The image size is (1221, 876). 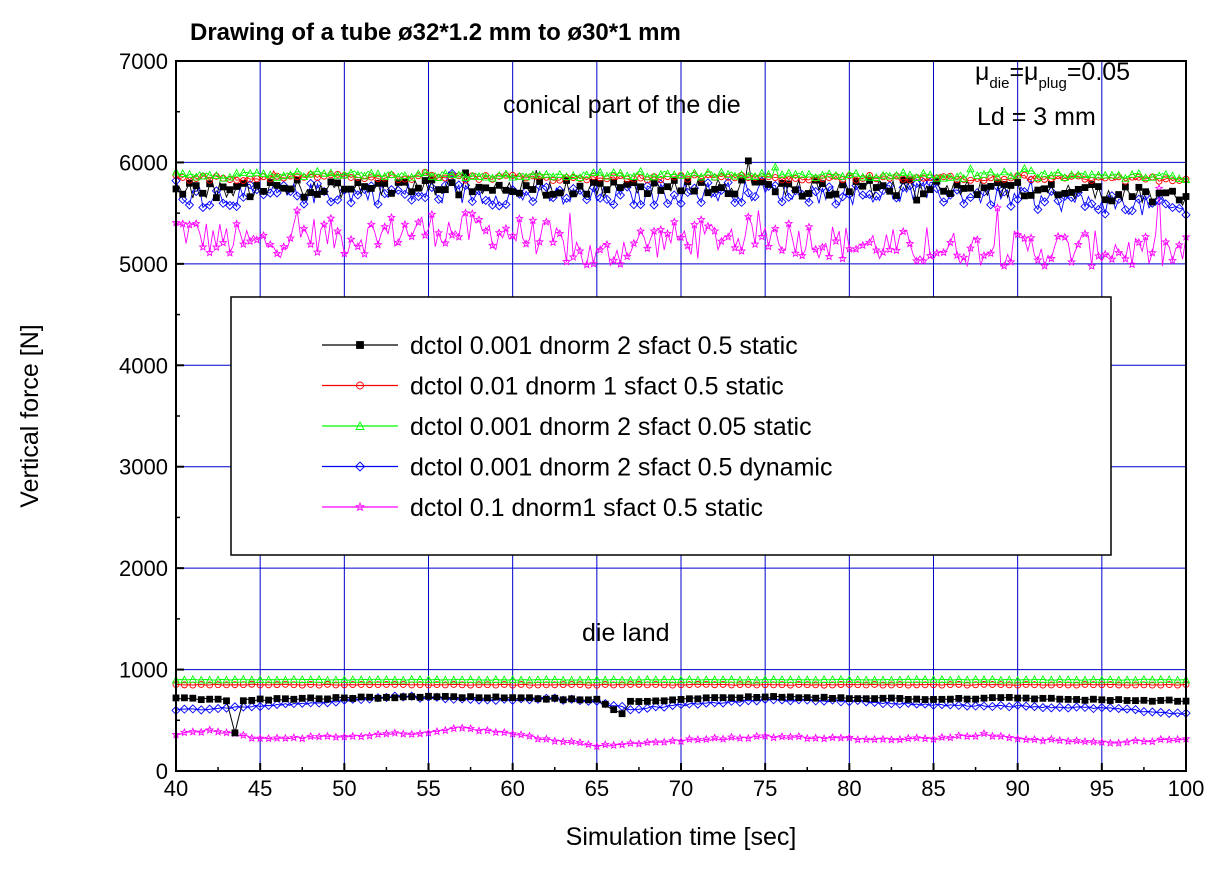 I want to click on legend-item: dctol 0.001 dnorm 2 sfact 0.05 static, so click(x=567, y=427).